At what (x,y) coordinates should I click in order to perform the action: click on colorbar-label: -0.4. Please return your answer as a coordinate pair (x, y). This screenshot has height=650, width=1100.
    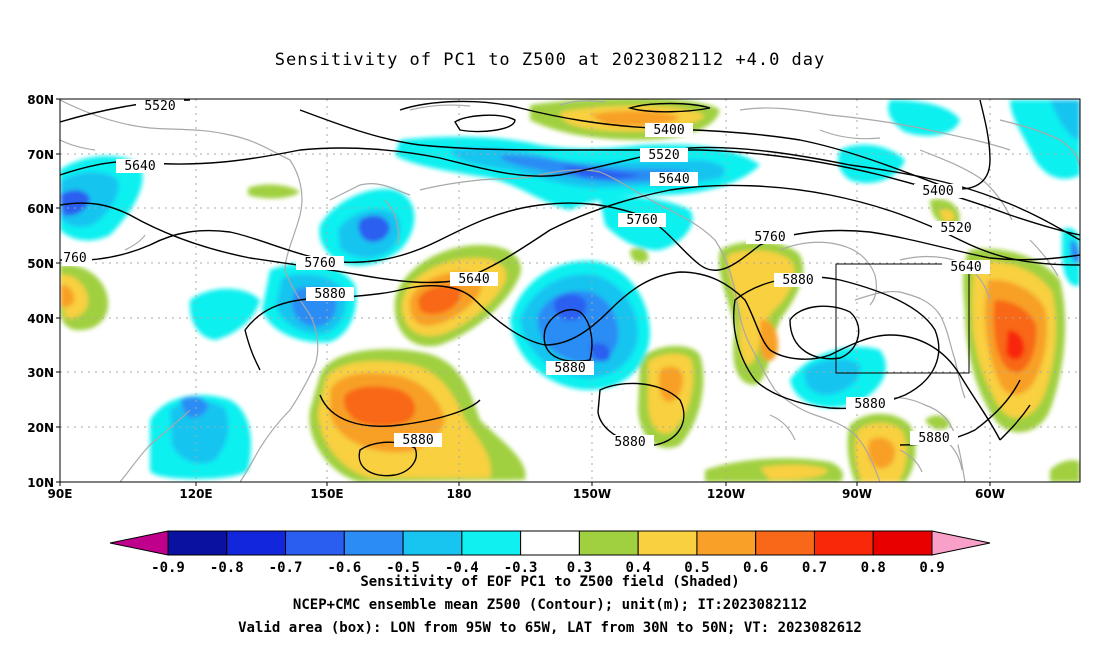
    Looking at the image, I should click on (462, 568).